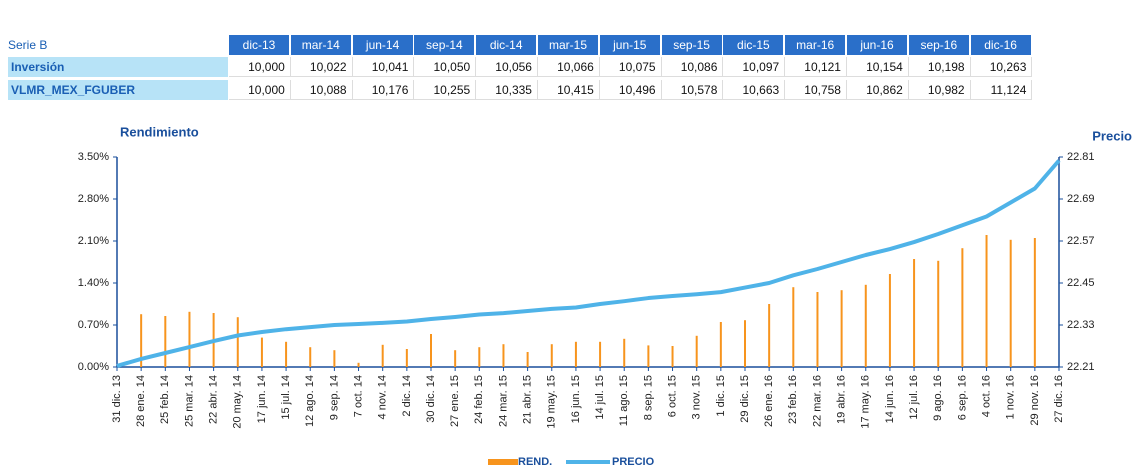 The image size is (1142, 468). What do you see at coordinates (321, 67) in the screenshot?
I see `table-cell: 10,022` at bounding box center [321, 67].